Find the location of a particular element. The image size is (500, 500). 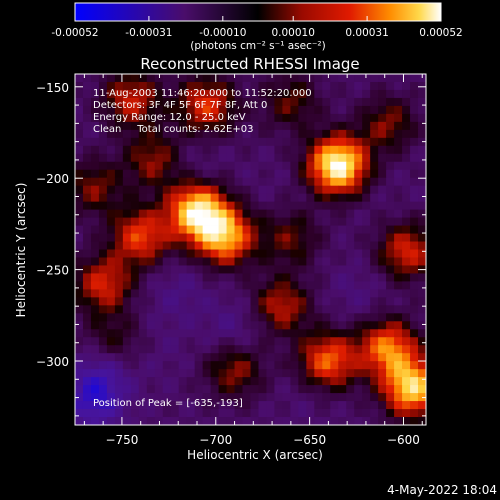

x-tick-label: −600 is located at coordinates (403, 440).